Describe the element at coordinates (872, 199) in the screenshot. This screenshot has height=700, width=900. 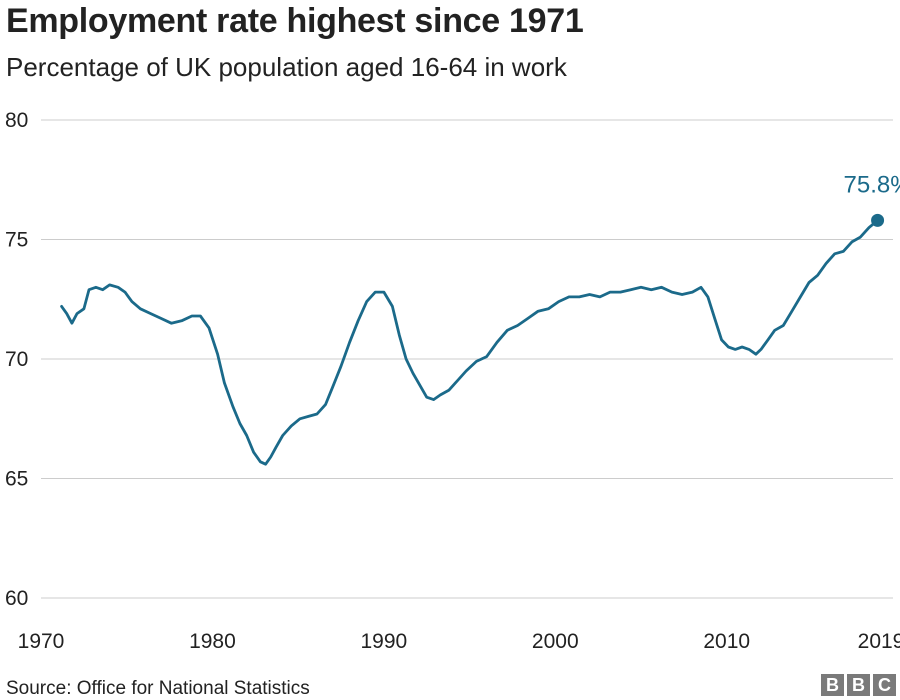
I see `marker-layer: 75.8%` at that location.